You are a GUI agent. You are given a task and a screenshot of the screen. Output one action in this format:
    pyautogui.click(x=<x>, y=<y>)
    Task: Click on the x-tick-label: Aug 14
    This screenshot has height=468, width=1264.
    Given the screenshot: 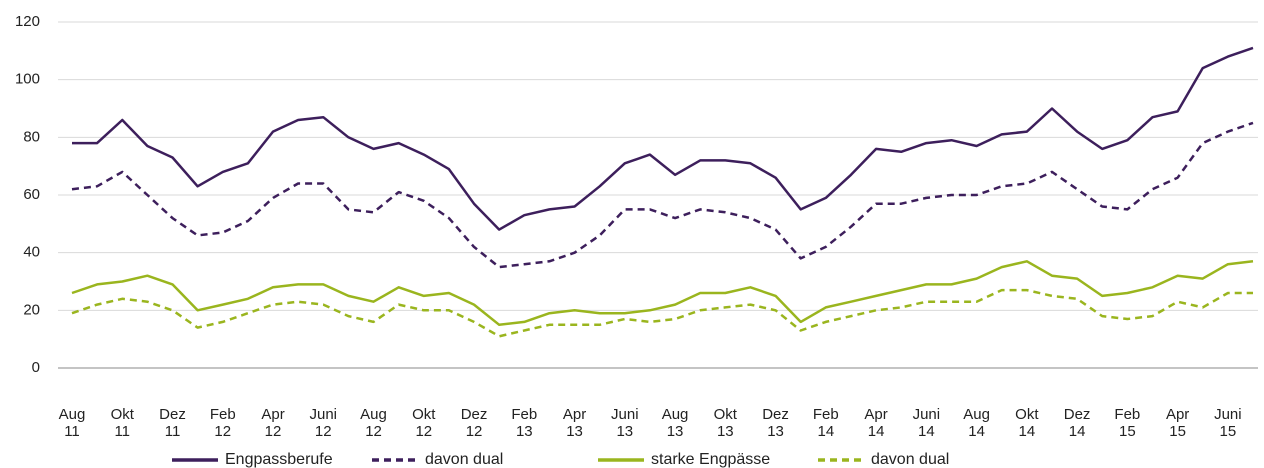 What is the action you would take?
    pyautogui.click(x=976, y=423)
    